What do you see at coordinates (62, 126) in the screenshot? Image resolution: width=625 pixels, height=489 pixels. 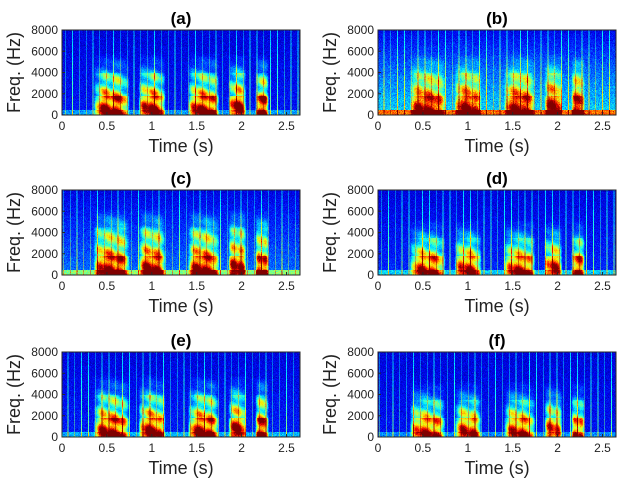 I see `x-tick-label-a: 0` at bounding box center [62, 126].